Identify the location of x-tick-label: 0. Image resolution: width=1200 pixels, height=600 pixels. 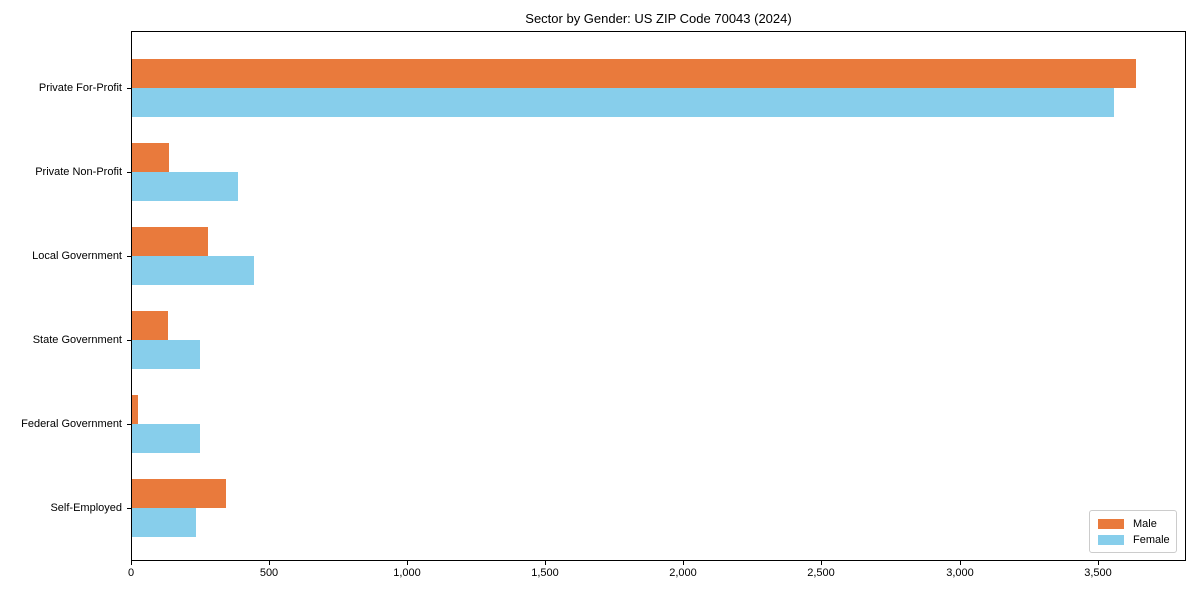
(131, 573).